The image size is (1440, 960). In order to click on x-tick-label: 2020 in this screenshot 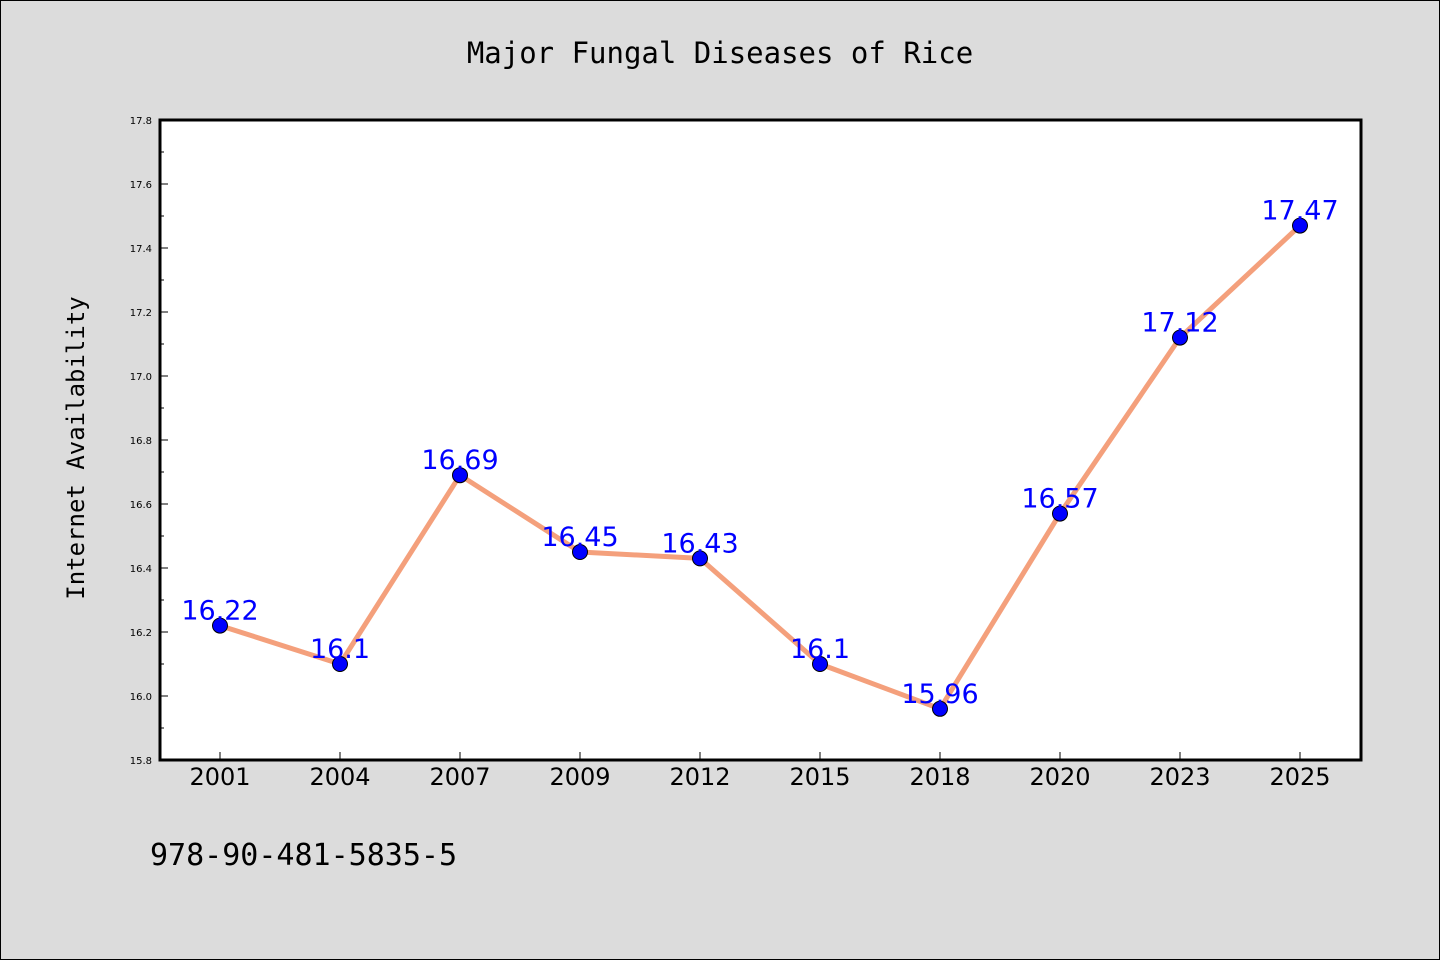, I will do `click(1059, 777)`.